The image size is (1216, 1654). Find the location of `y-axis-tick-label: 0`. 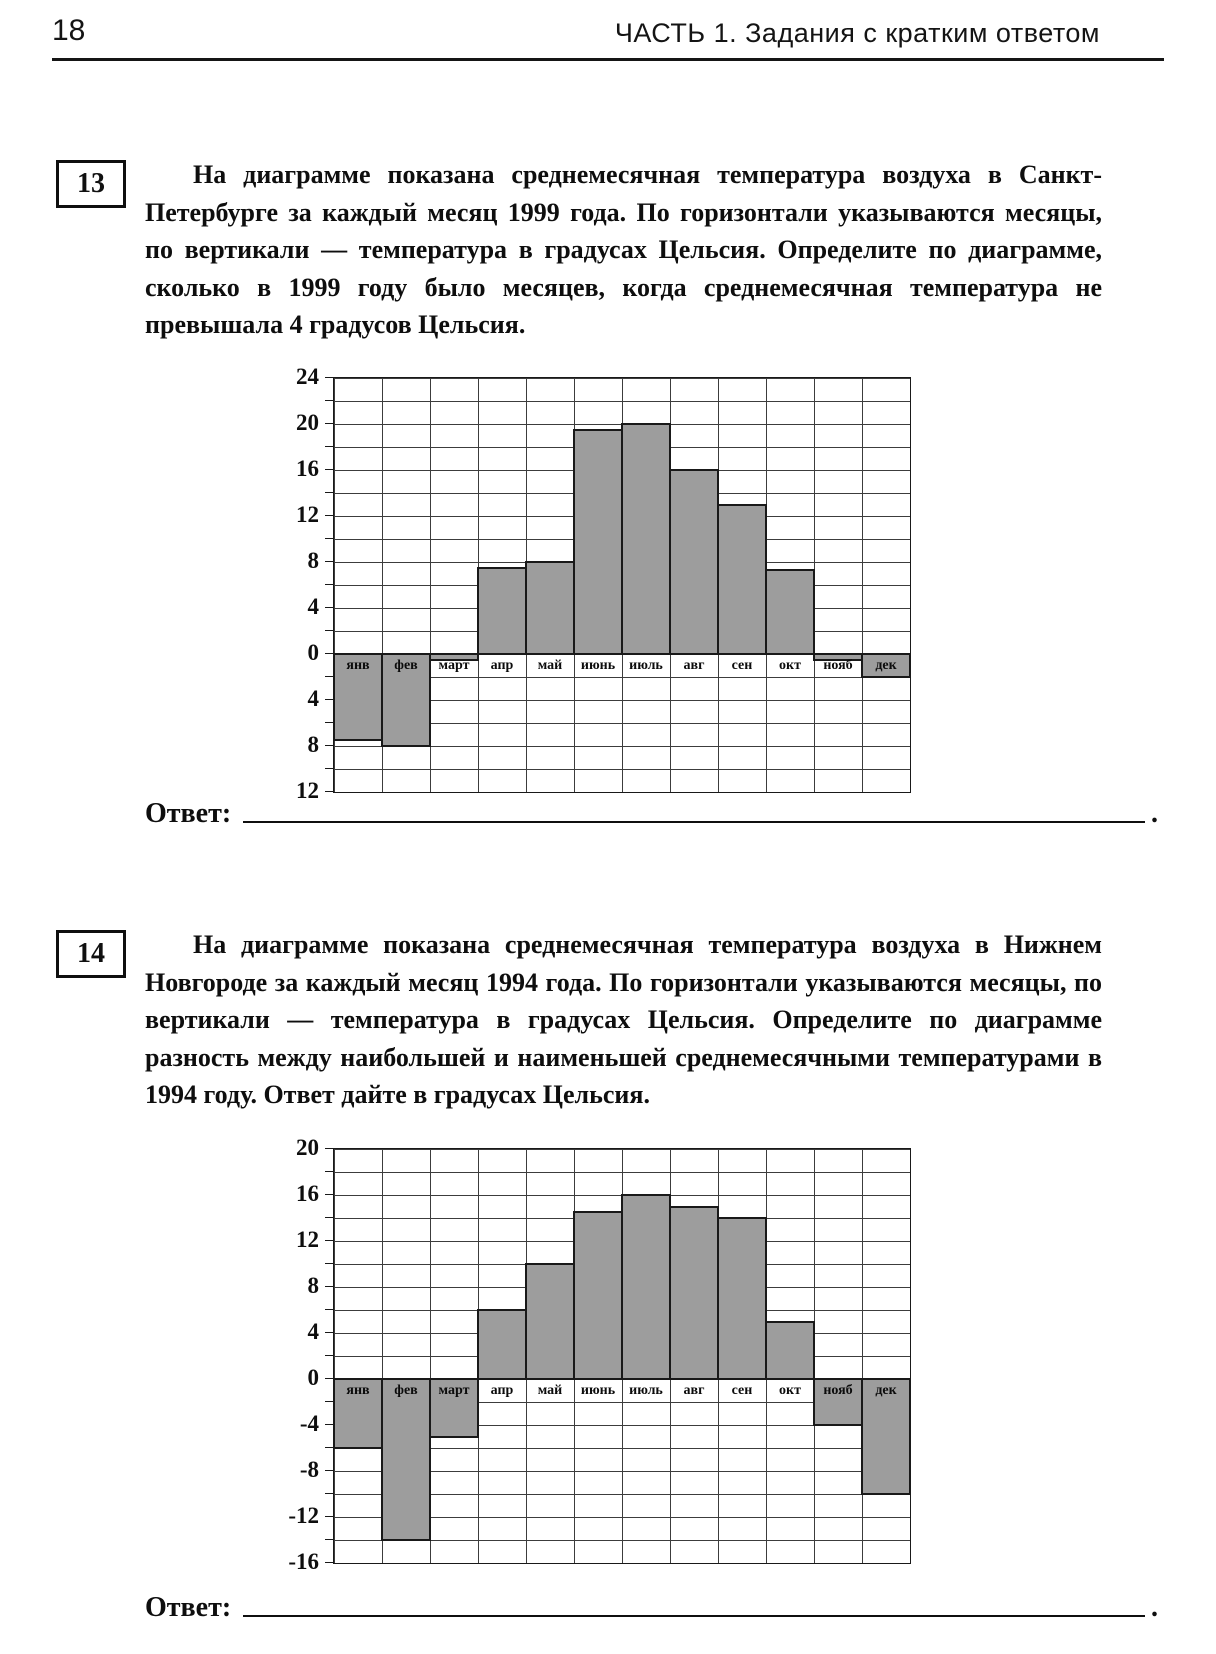

y-axis-tick-label: 0 is located at coordinates (313, 1377).